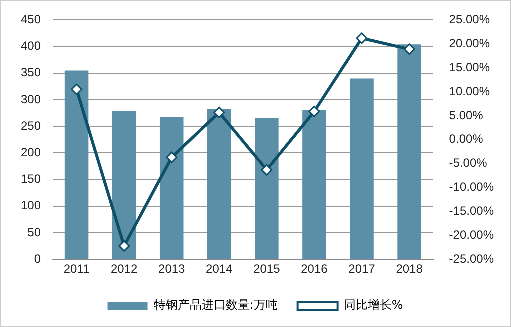 The width and height of the screenshot is (511, 327). I want to click on y-tick-label: 200, so click(31, 153).